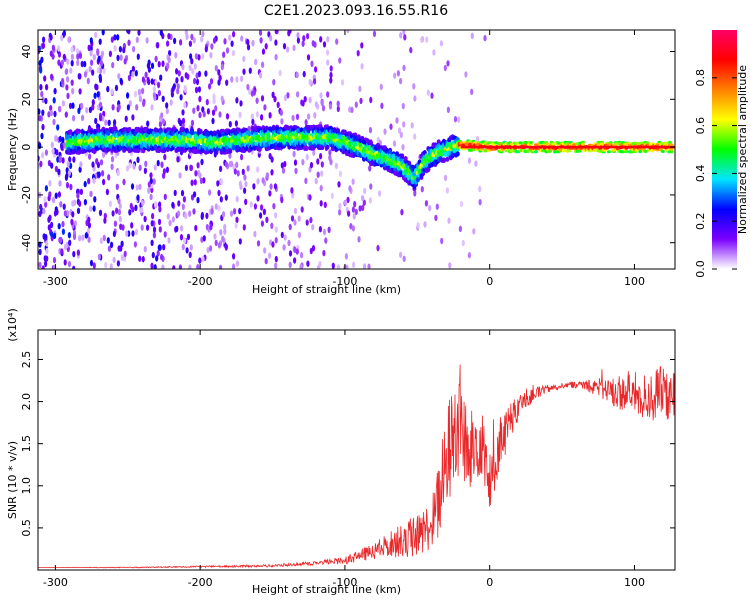  What do you see at coordinates (700, 126) in the screenshot?
I see `colorbar-tick-label: 0.6` at bounding box center [700, 126].